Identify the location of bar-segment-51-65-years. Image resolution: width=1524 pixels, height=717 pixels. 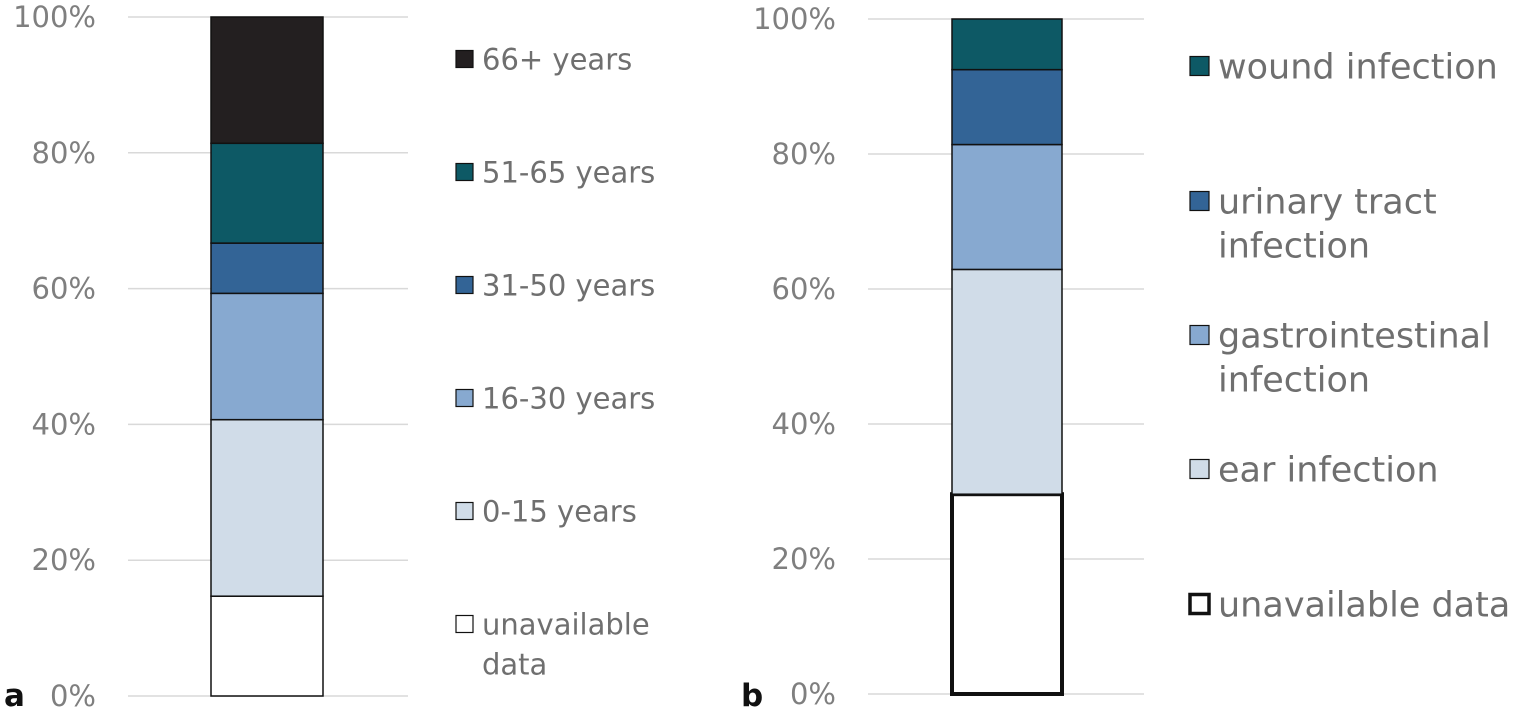
(267, 193).